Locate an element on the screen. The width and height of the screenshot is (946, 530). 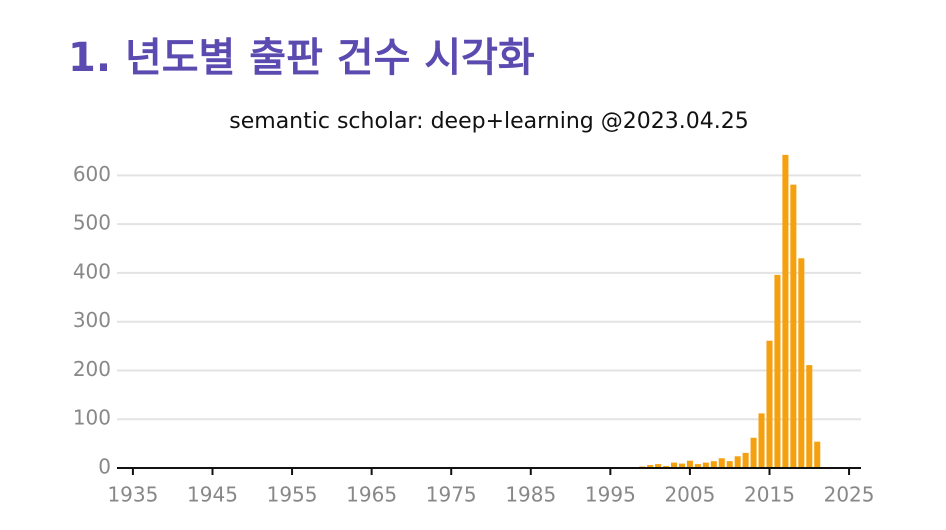
y-tick-label: 400 is located at coordinates (92, 271).